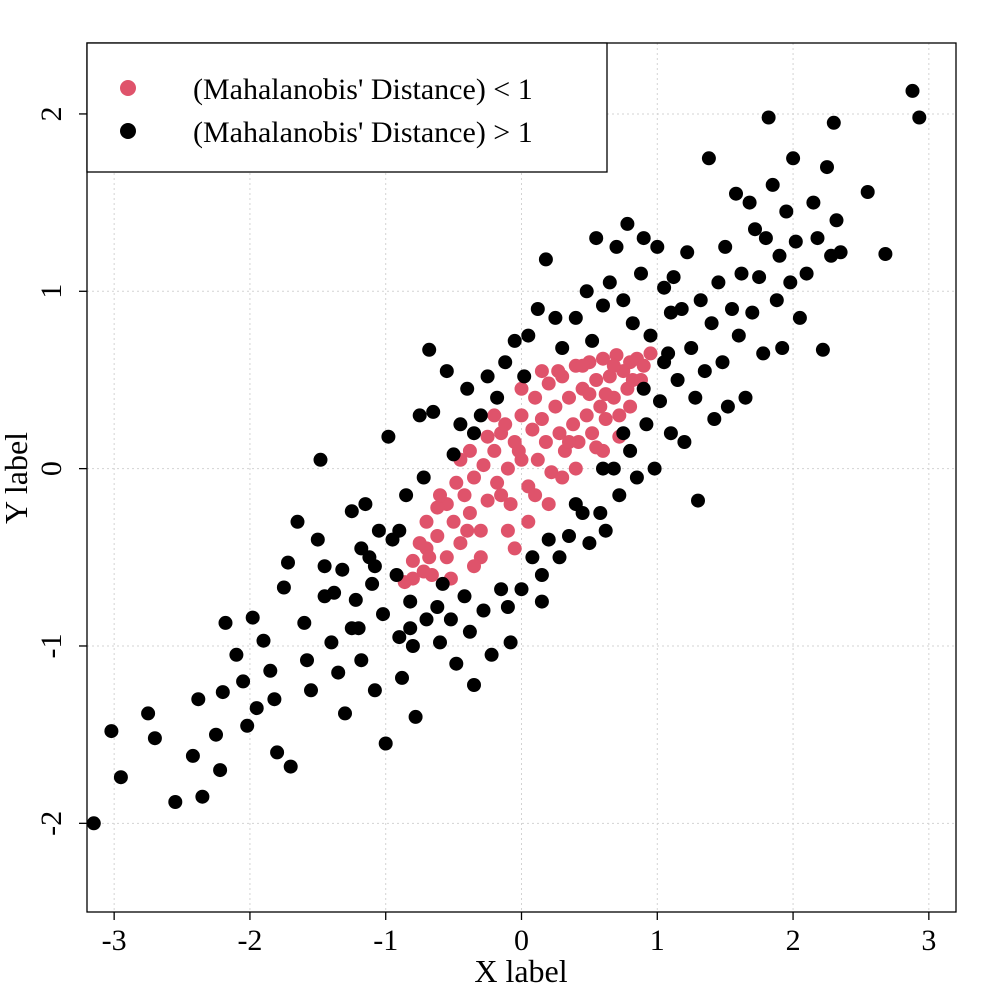 This screenshot has width=1000, height=1000. What do you see at coordinates (385, 940) in the screenshot?
I see `x-tick-label: -1` at bounding box center [385, 940].